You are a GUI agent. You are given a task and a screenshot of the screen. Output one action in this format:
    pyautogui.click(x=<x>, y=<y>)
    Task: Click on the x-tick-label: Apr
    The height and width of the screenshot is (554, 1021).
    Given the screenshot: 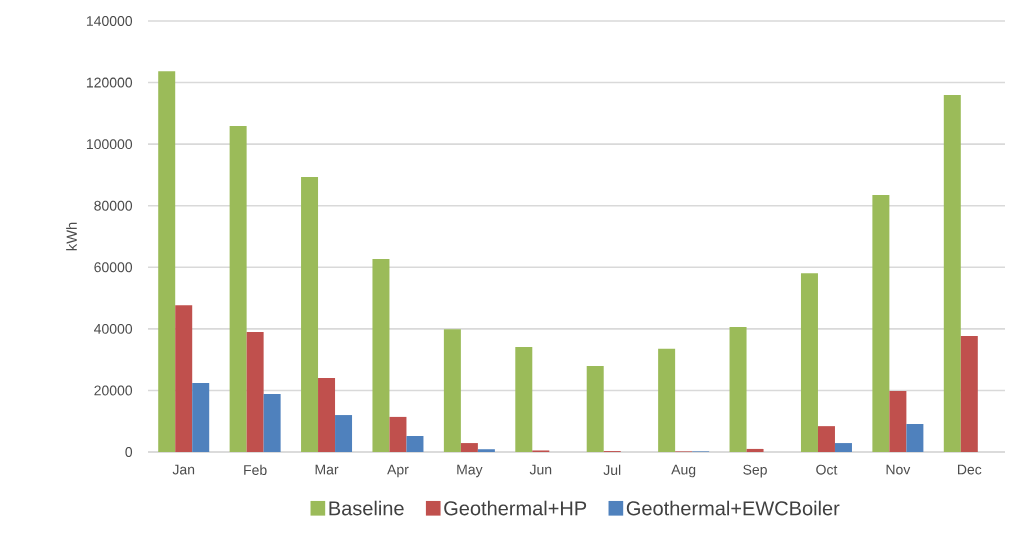 What is the action you would take?
    pyautogui.click(x=398, y=471)
    